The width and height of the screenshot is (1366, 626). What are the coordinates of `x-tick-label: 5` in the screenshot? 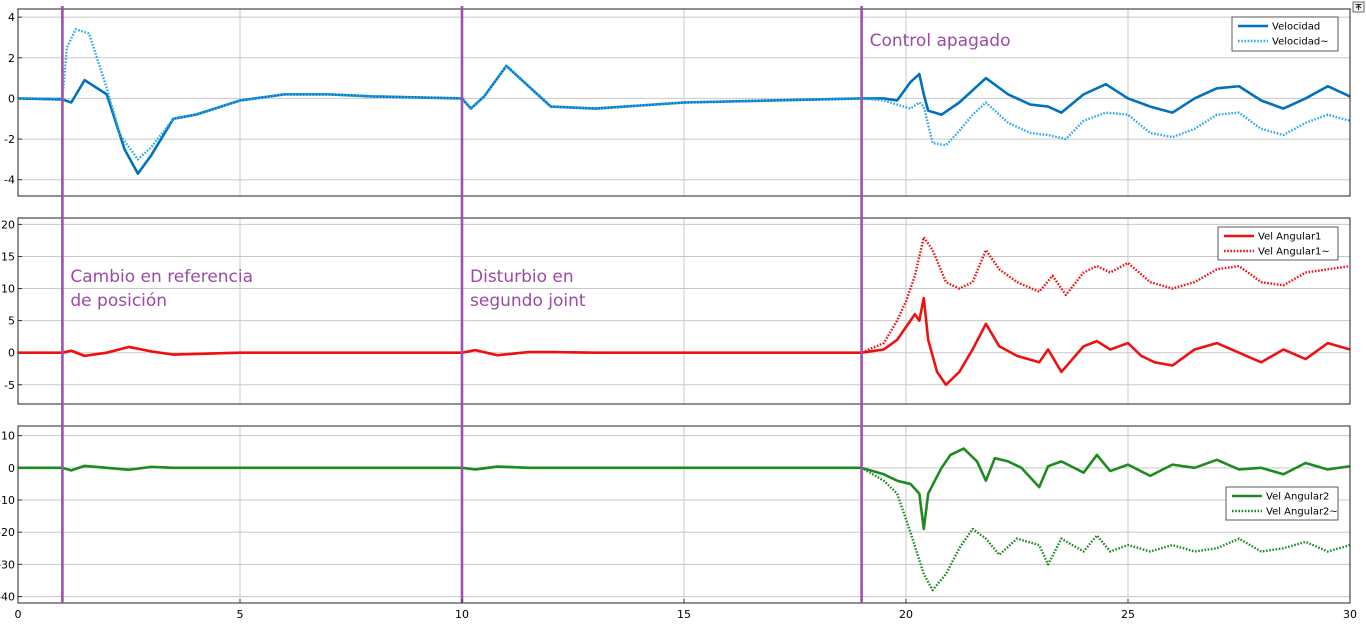 It's located at (240, 614).